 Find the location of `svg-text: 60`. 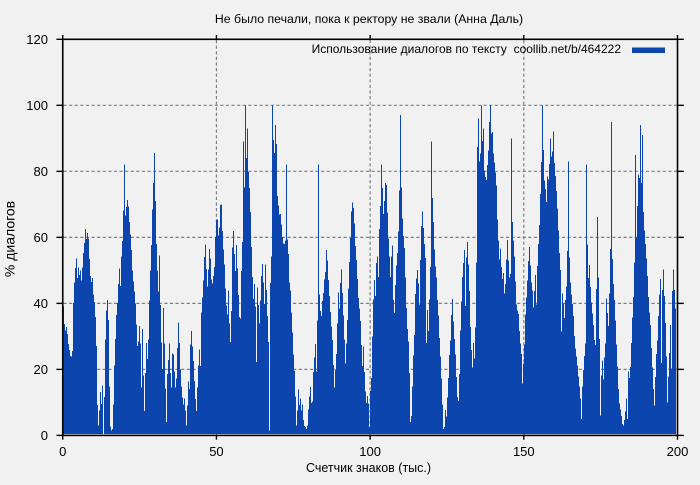

svg-text: 60 is located at coordinates (41, 237).